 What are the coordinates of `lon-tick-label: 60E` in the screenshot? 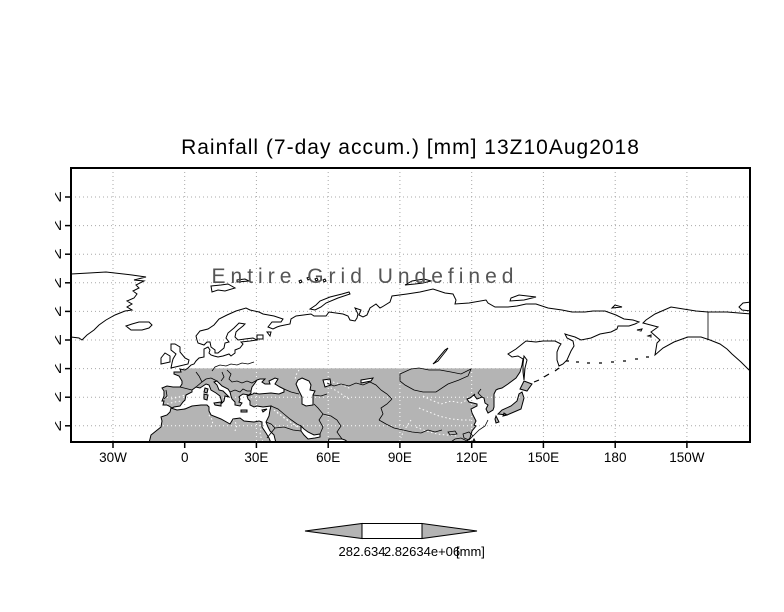 It's located at (328, 457).